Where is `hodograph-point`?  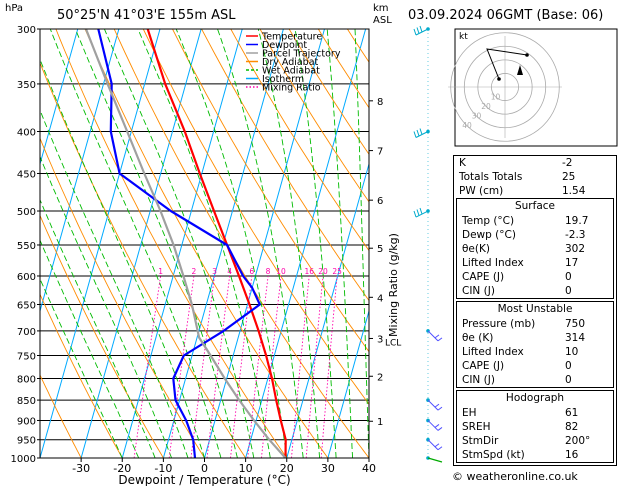
hodograph-point is located at coordinates (527, 55).